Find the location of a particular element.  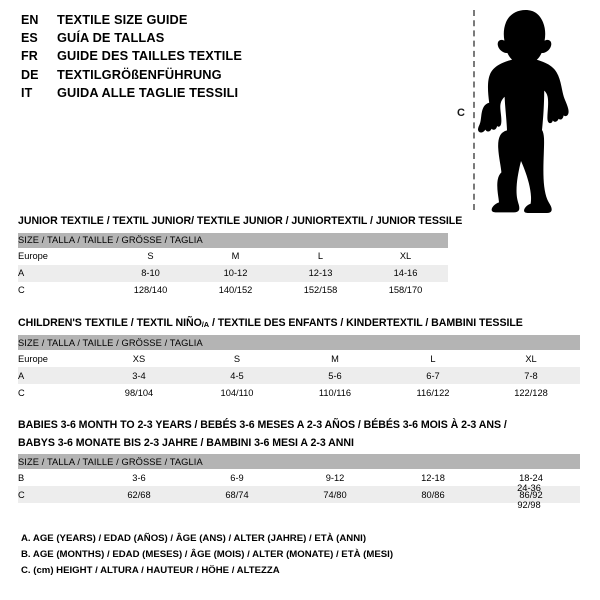

language-row-it: IT GUIDA ALLE TAGLIE TESSILI is located at coordinates (221, 94).